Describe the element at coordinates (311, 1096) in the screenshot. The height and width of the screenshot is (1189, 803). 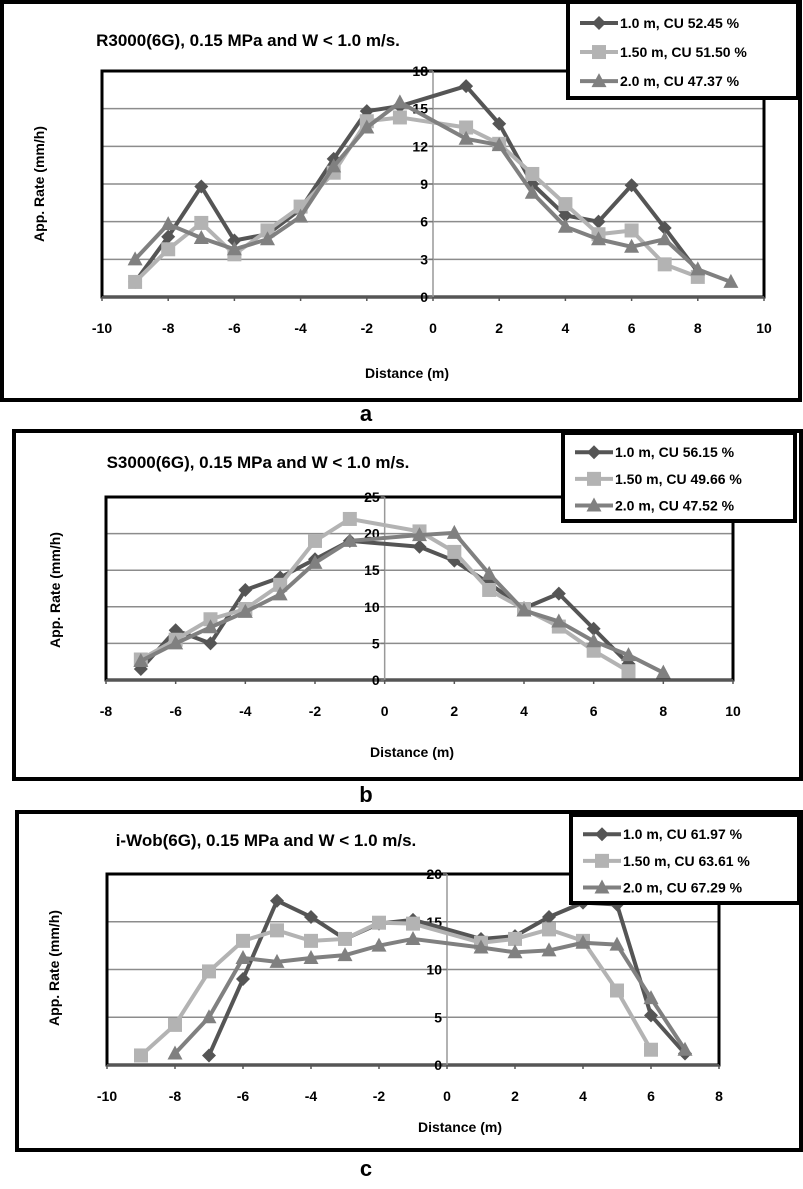
I see `x-tick-label: -4` at that location.